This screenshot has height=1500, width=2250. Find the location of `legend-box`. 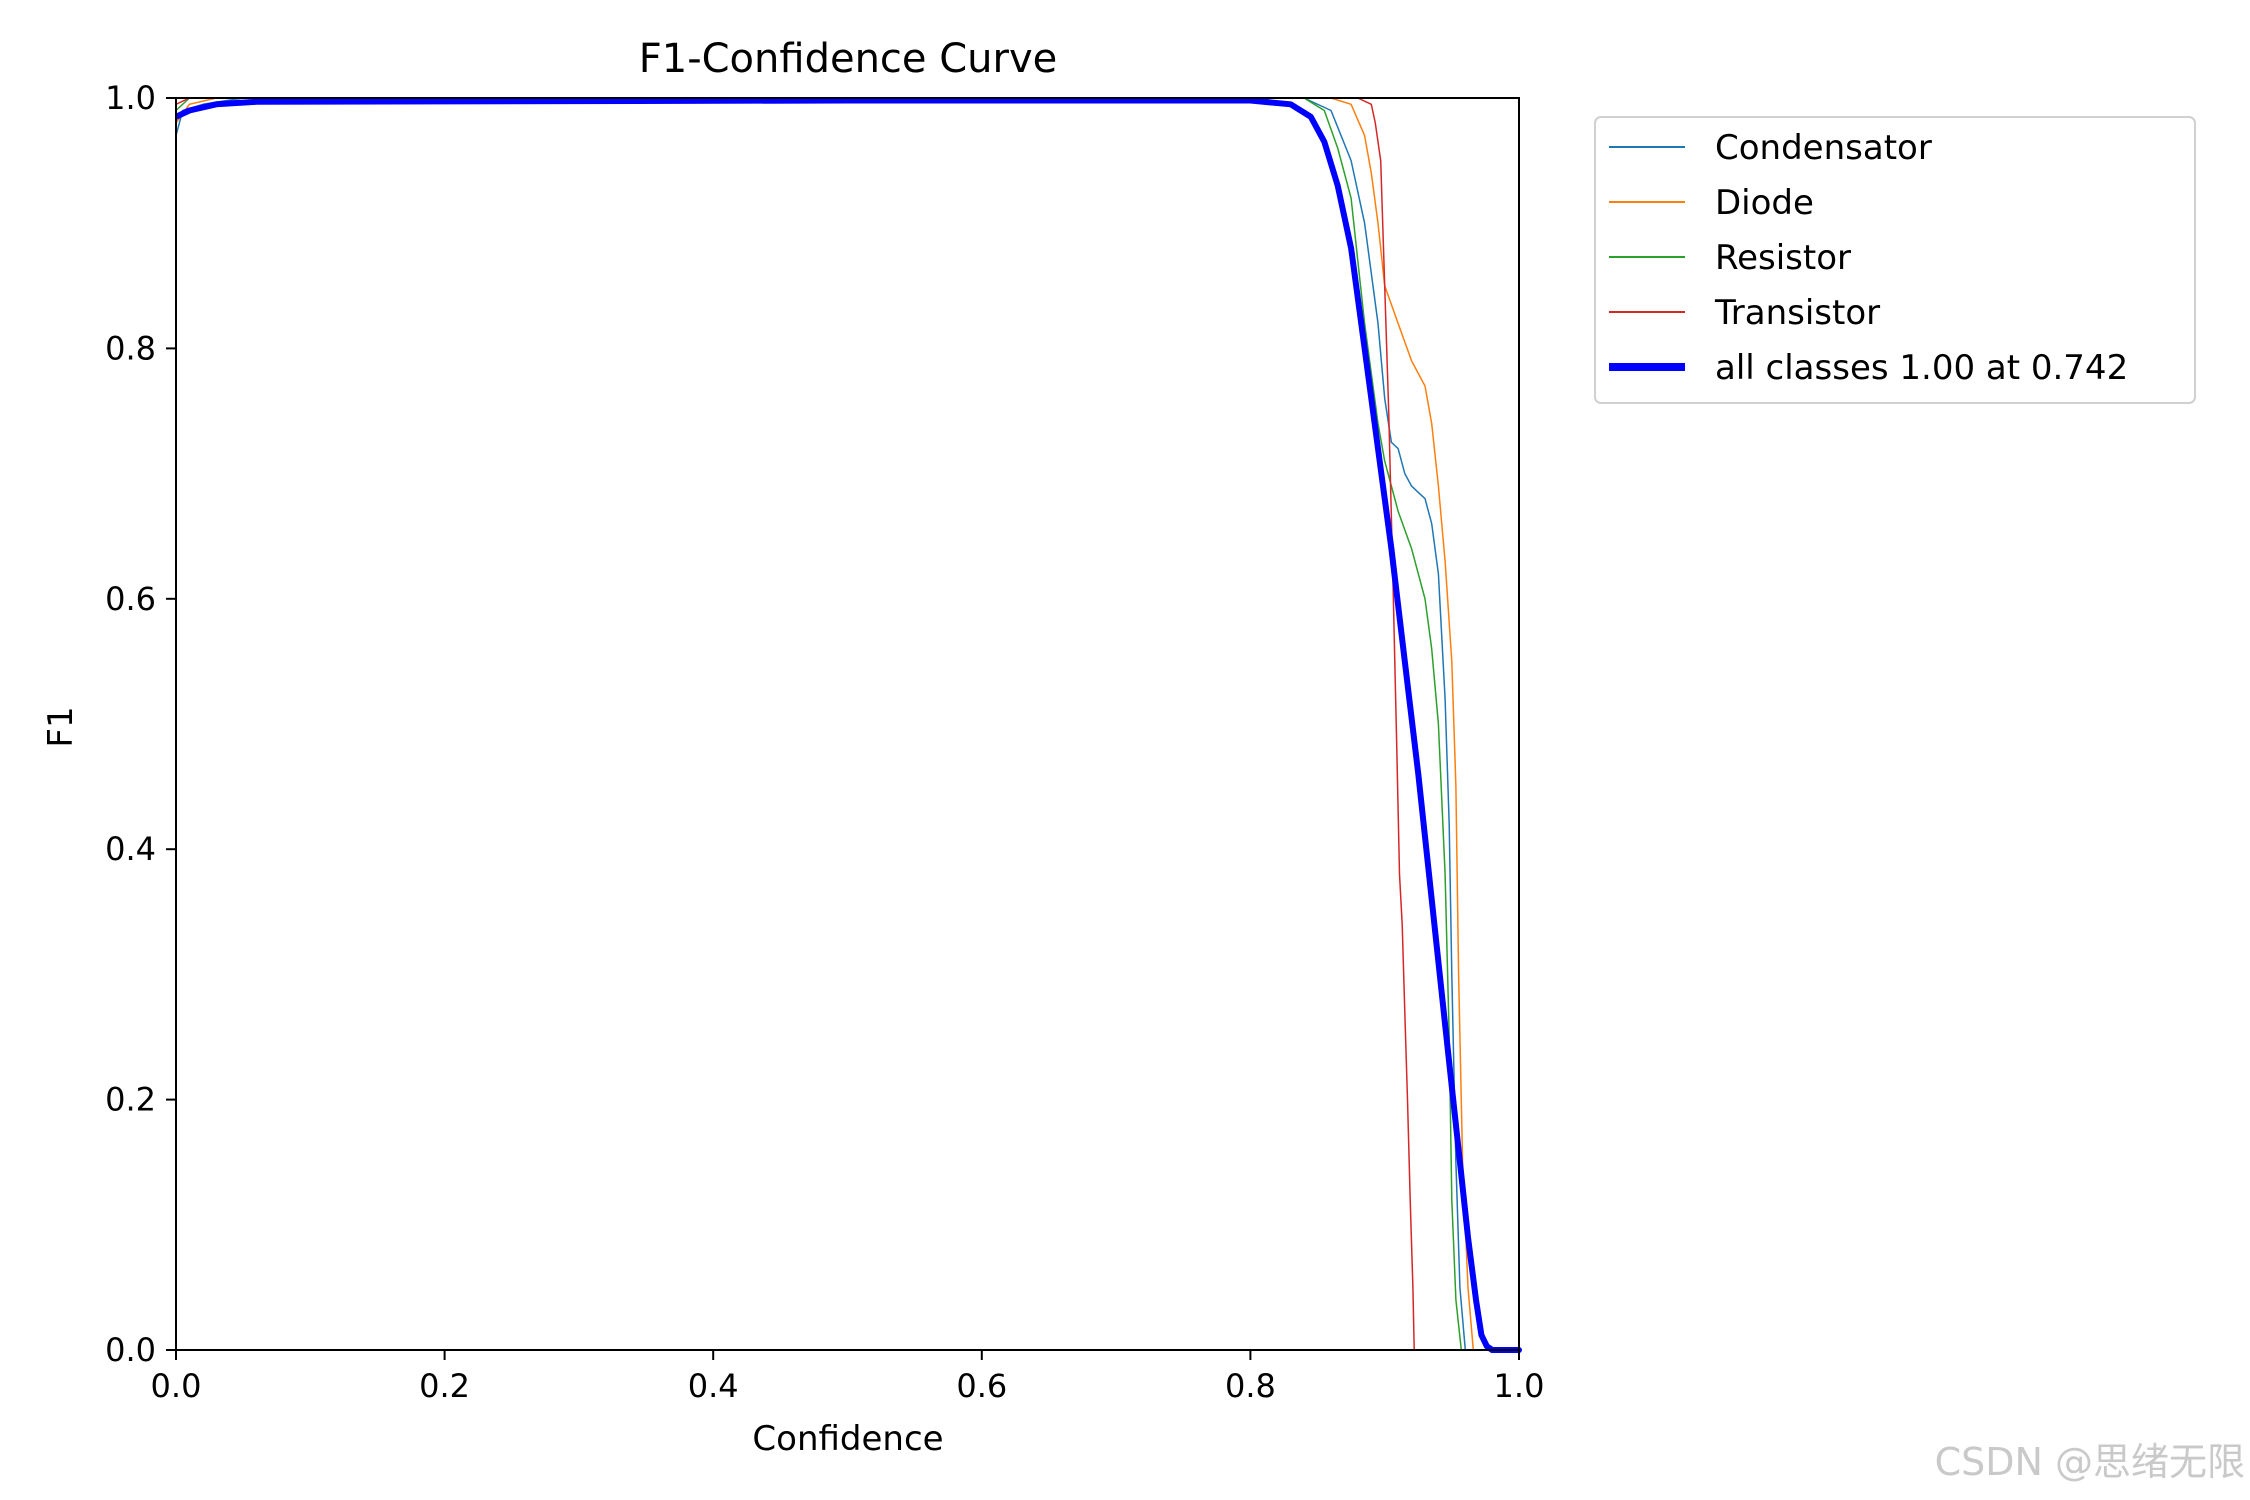

legend-box is located at coordinates (1895, 260).